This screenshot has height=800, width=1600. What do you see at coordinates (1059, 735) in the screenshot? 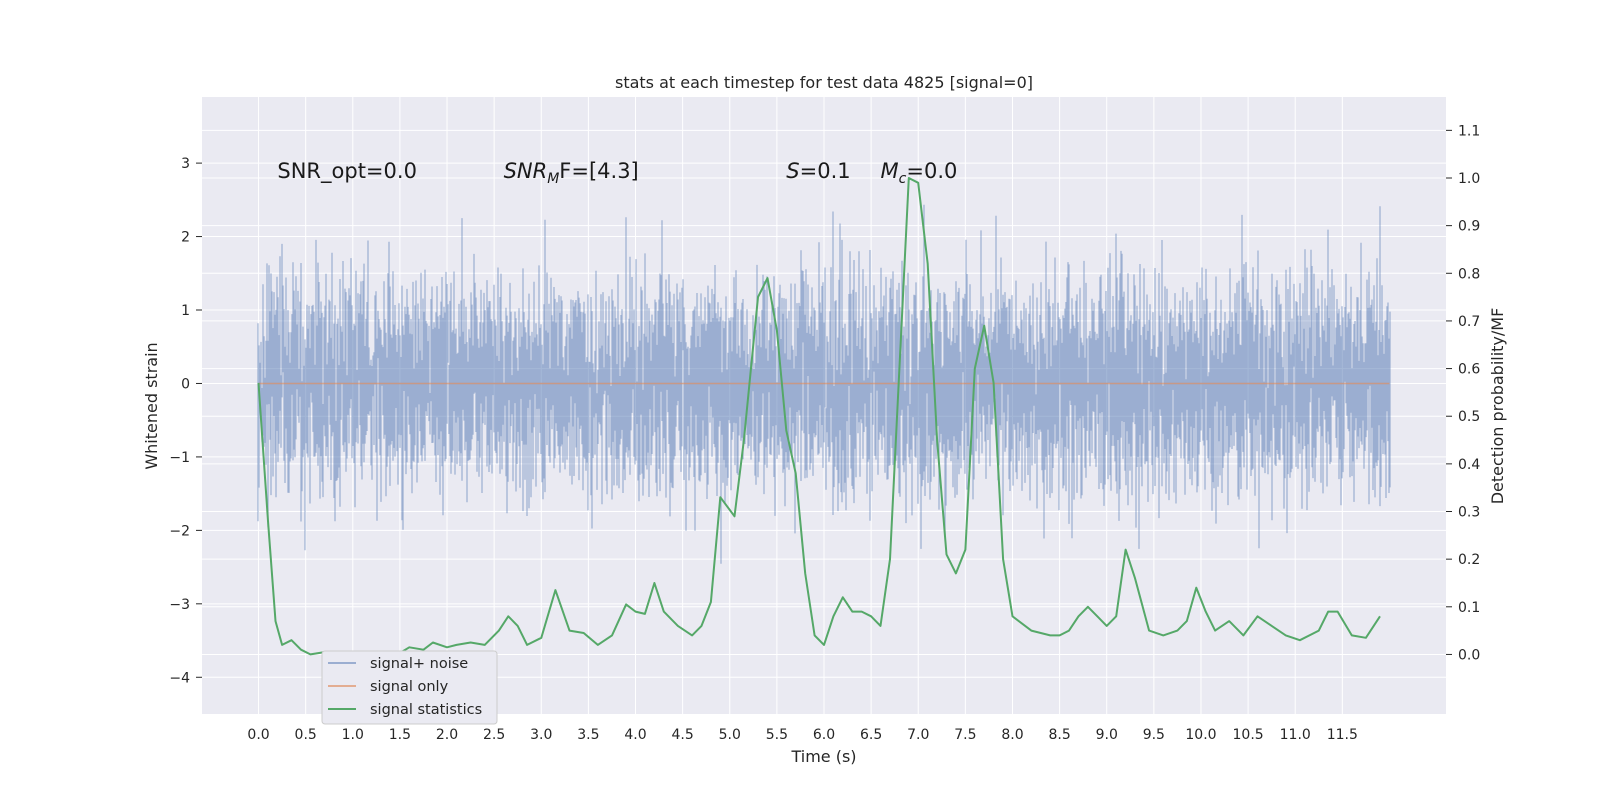
I see `x-tick-label: 8.5` at bounding box center [1059, 735].